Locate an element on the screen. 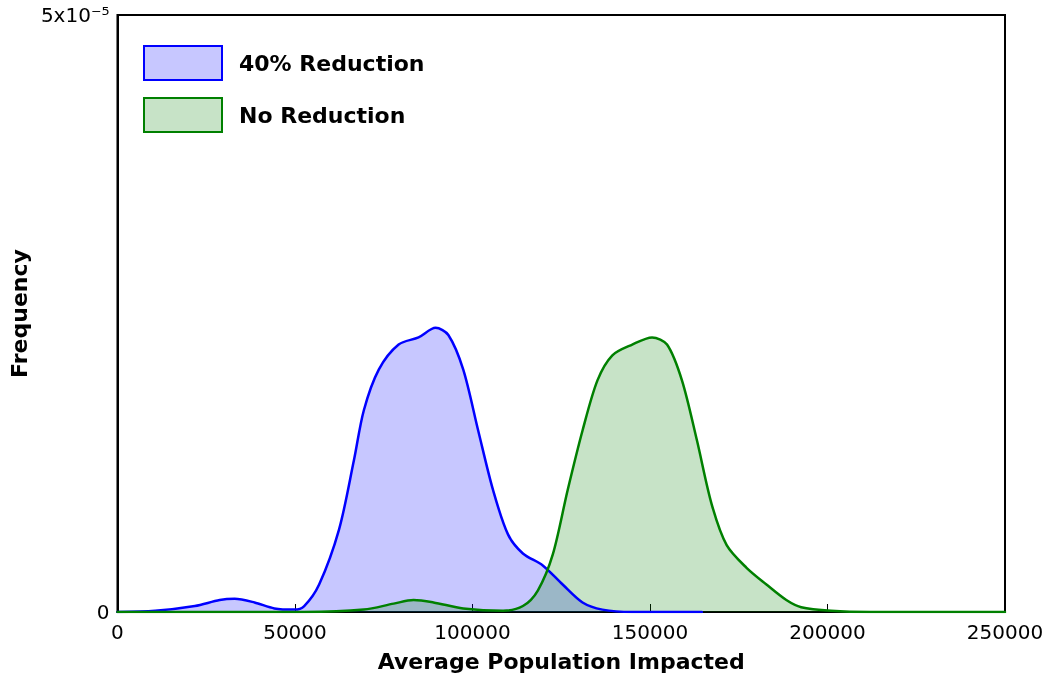 The height and width of the screenshot is (689, 1061). x-tick-label: 150000 is located at coordinates (650, 632).